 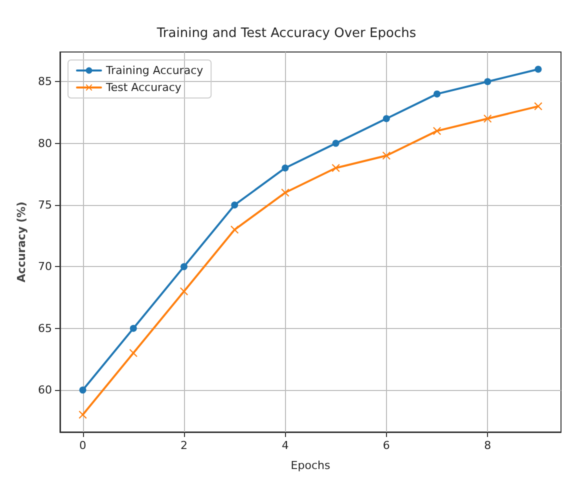 What do you see at coordinates (45, 205) in the screenshot?
I see `y-tick-label: 75` at bounding box center [45, 205].